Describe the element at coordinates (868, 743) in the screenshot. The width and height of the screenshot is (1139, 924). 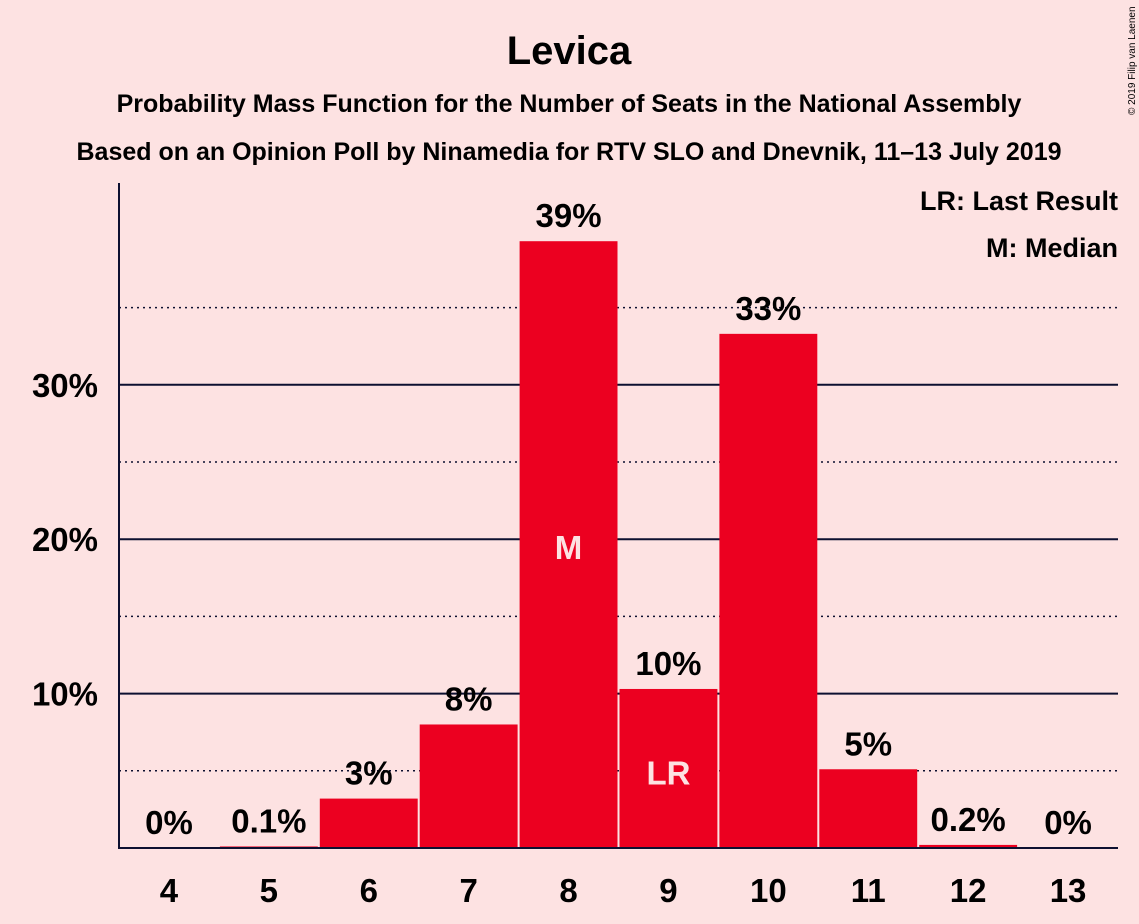
I see `data-label: 5%` at that location.